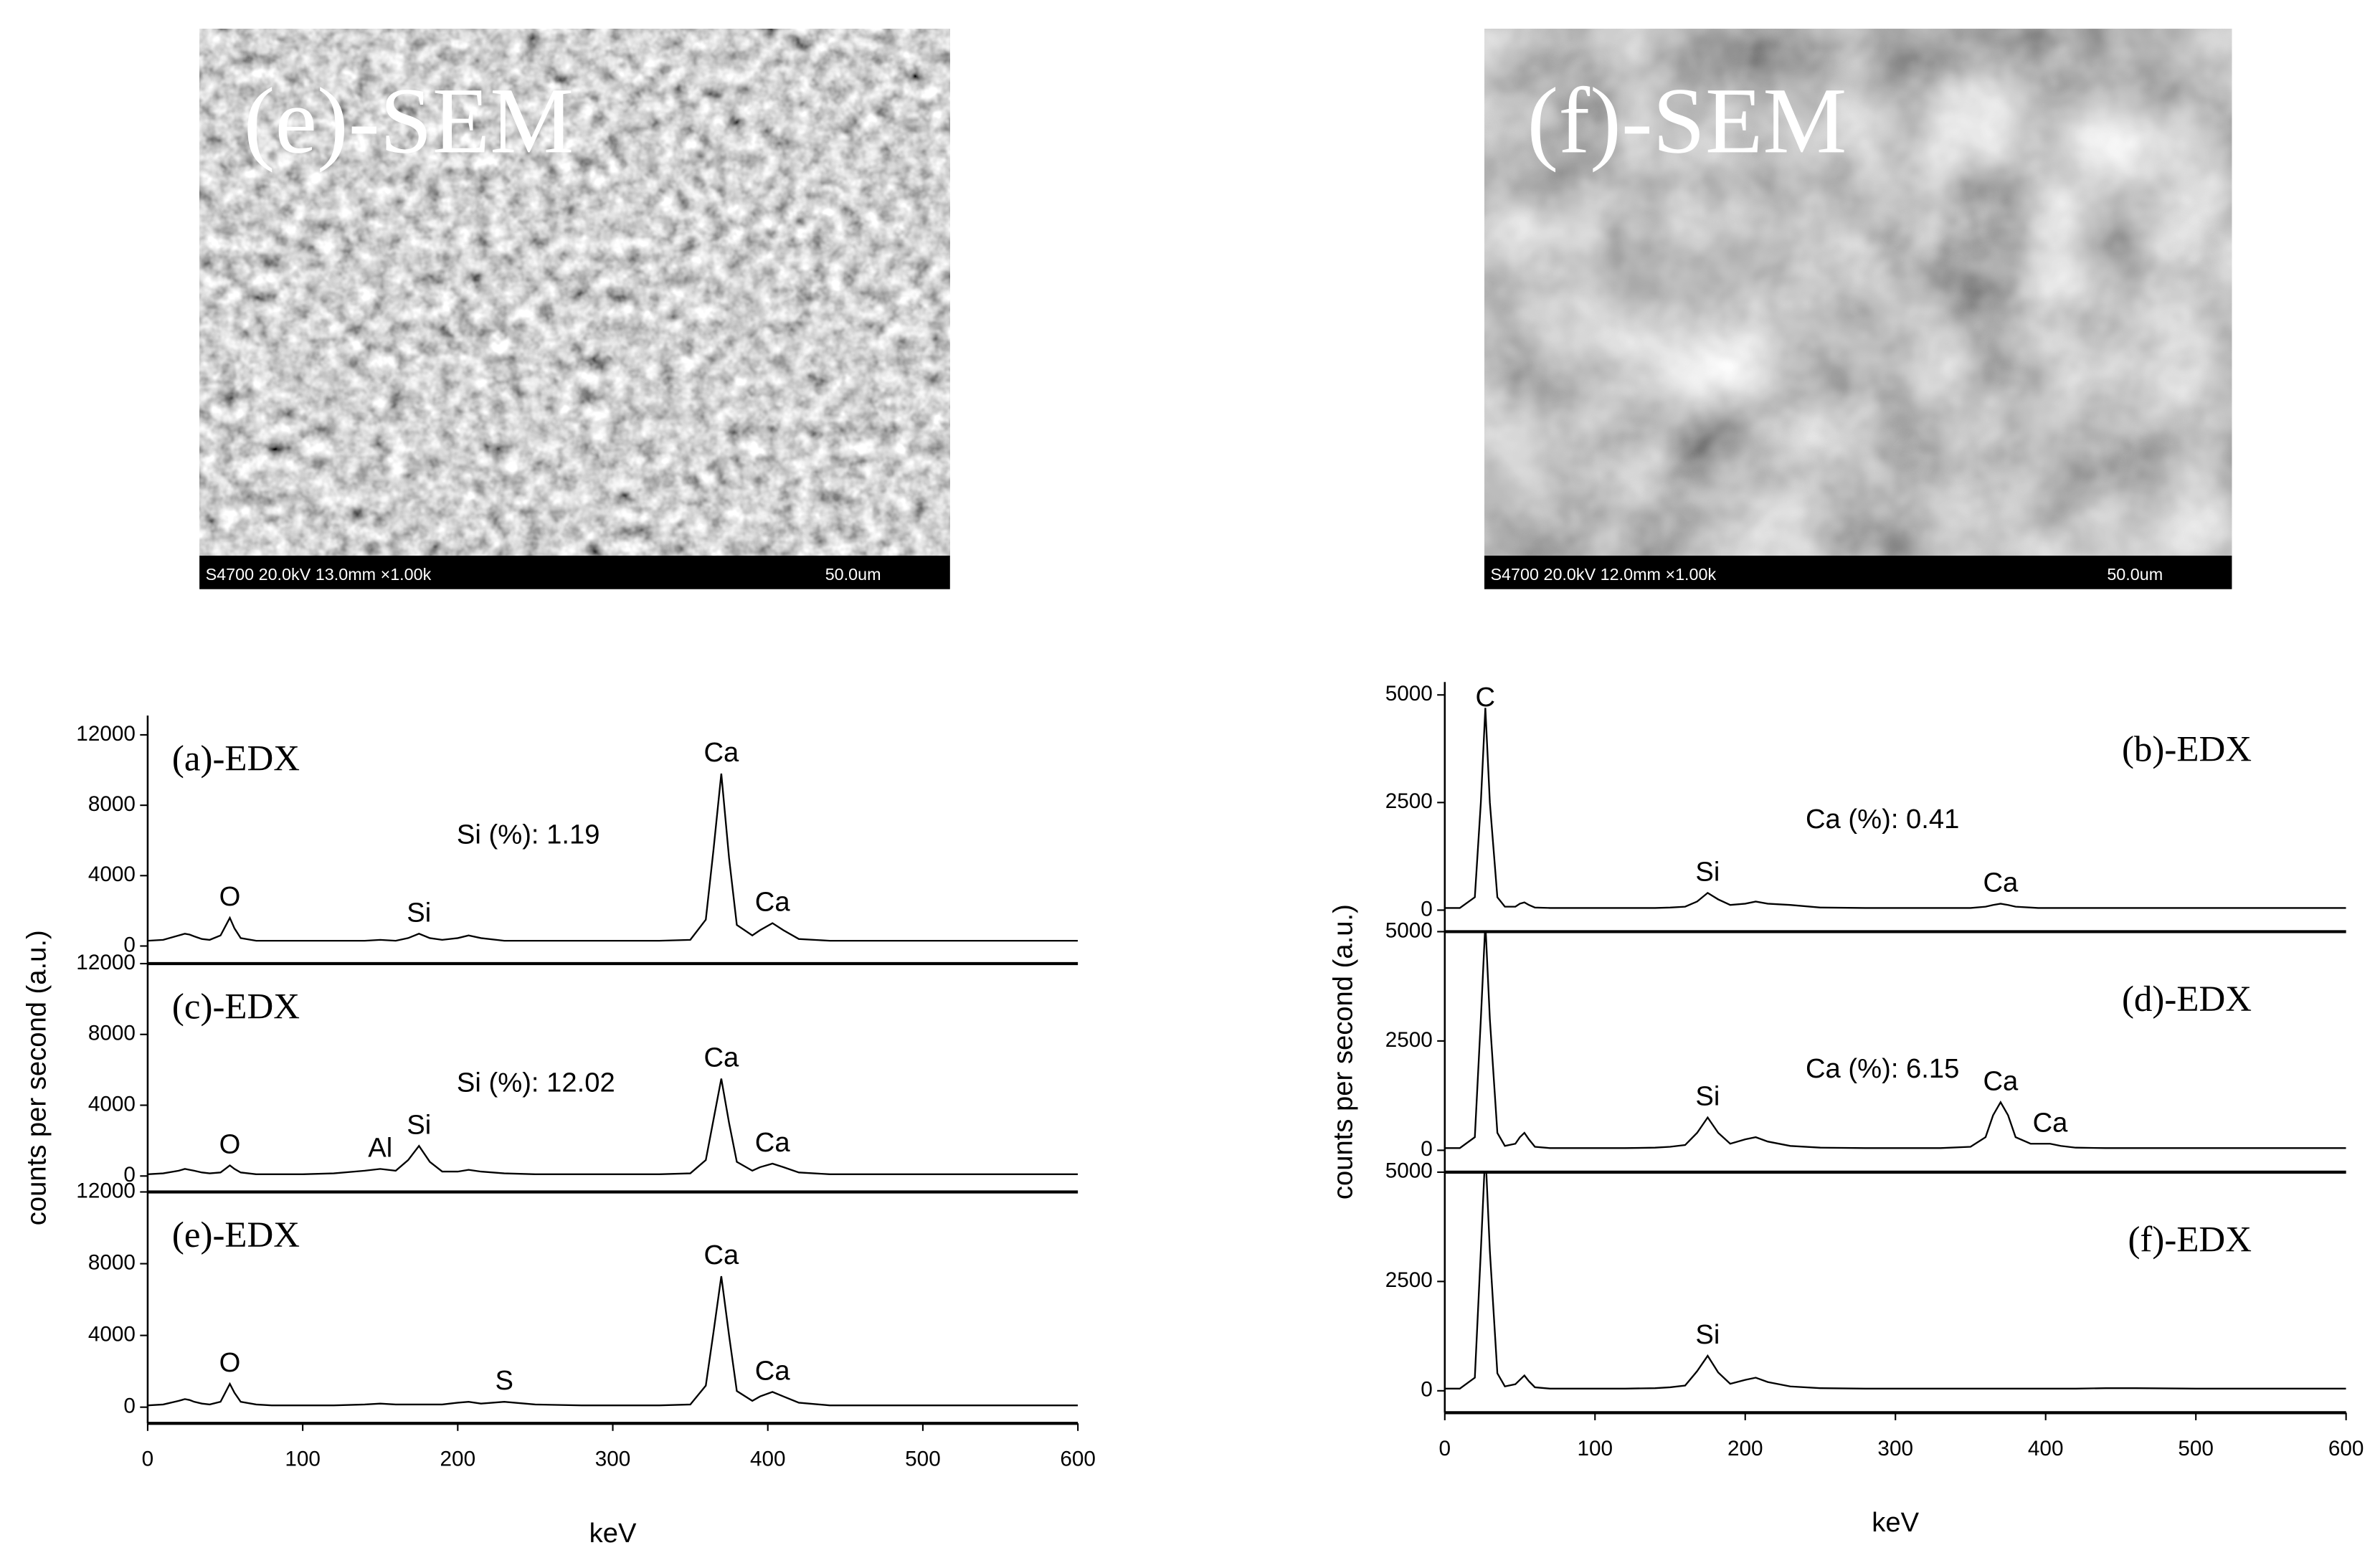 The width and height of the screenshot is (2375, 1568). What do you see at coordinates (528, 834) in the screenshot?
I see `composition-note: Si (%): 1.19` at bounding box center [528, 834].